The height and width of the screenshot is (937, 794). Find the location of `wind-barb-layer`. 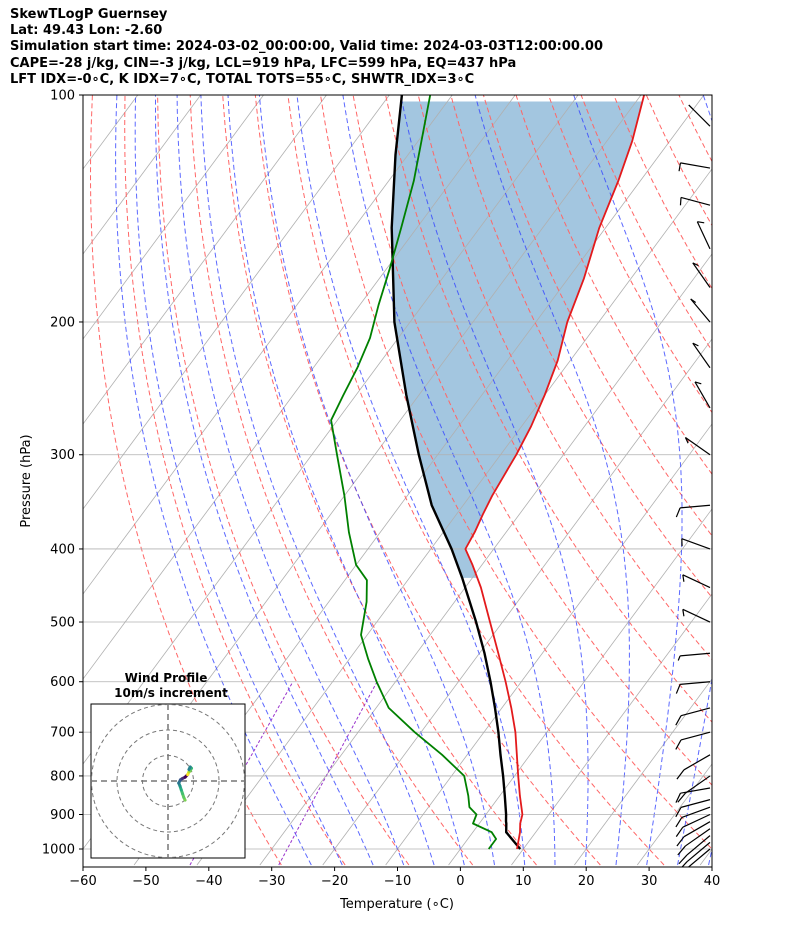

wind-barb-layer is located at coordinates (693, 485).